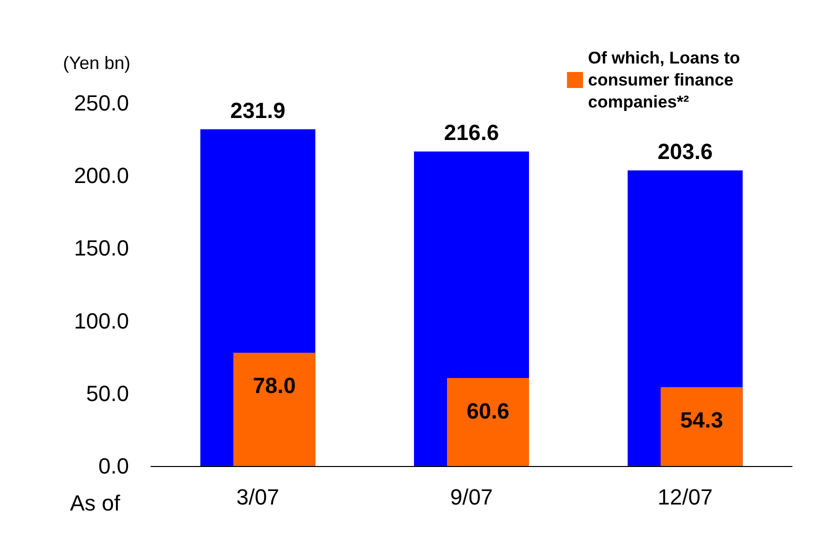 The width and height of the screenshot is (821, 539). What do you see at coordinates (471, 497) in the screenshot?
I see `x-tick-label: 9/07` at bounding box center [471, 497].